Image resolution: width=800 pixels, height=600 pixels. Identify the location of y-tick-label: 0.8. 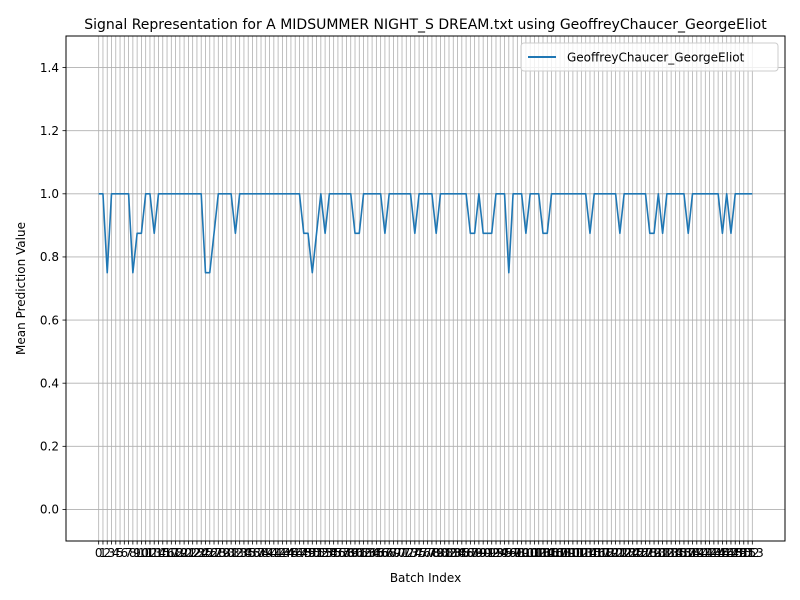
(49, 257).